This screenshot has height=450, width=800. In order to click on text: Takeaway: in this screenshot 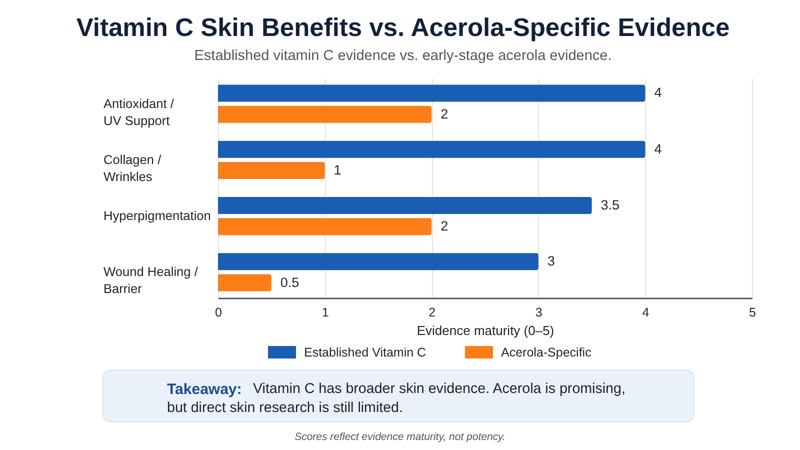, I will do `click(204, 389)`.